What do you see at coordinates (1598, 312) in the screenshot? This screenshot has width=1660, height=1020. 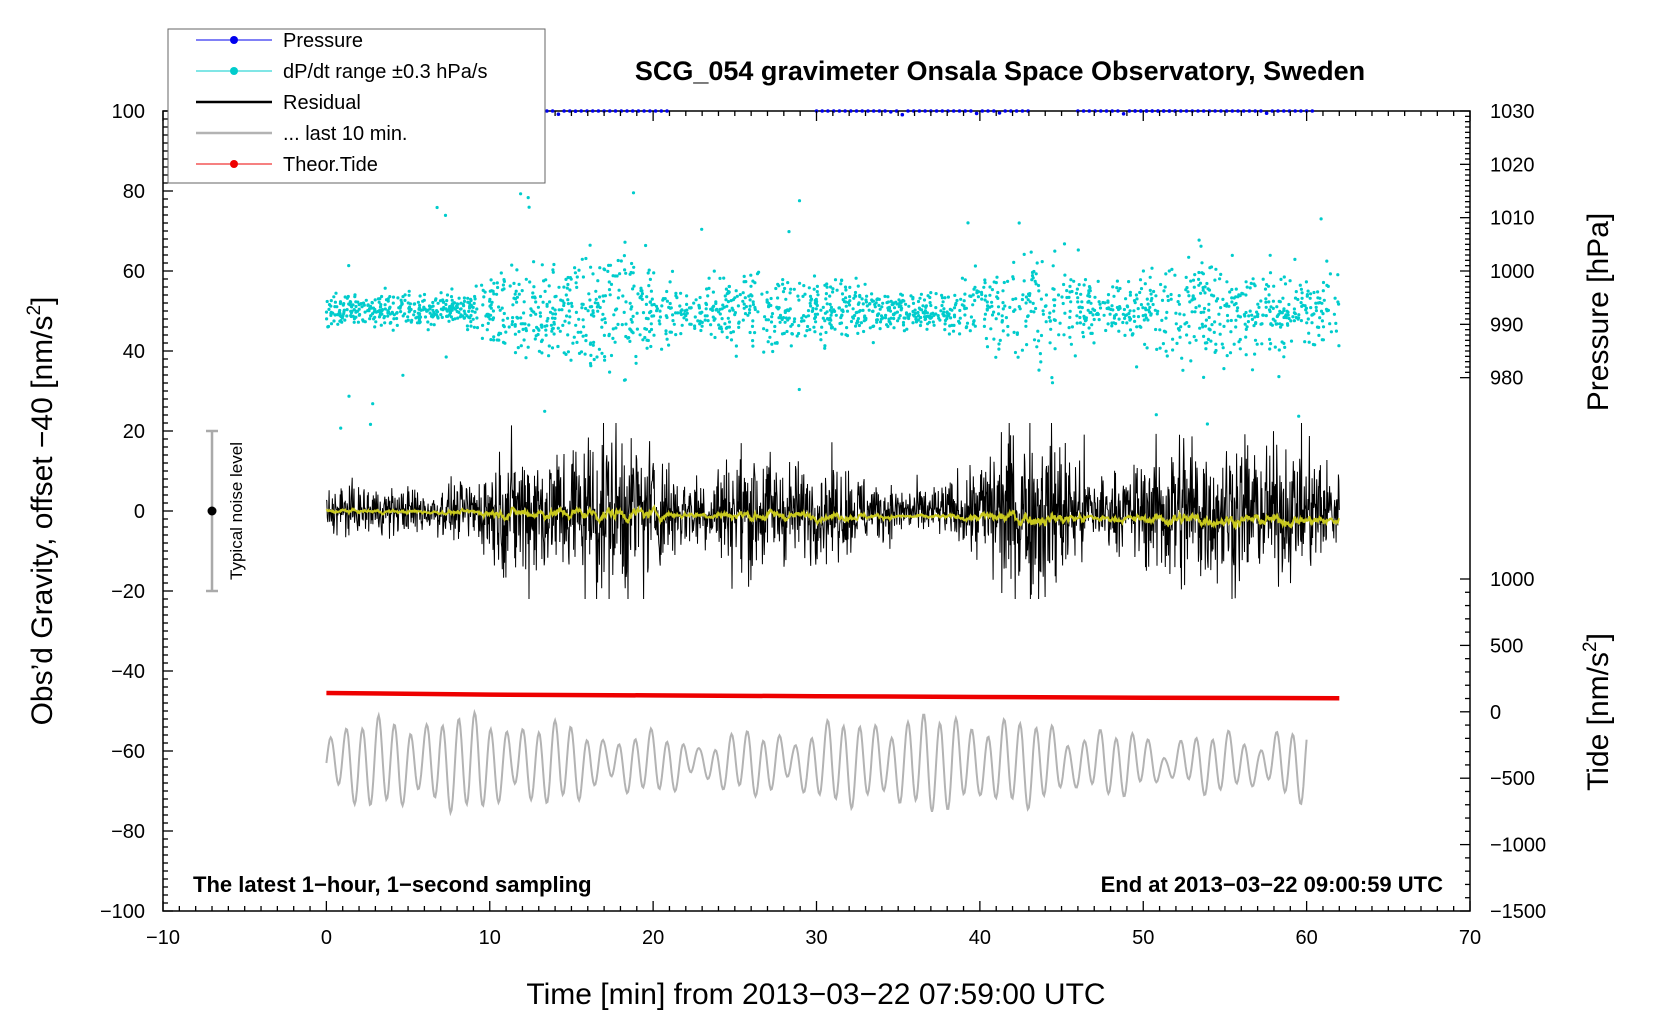 I see `pressure-axis-label: Pressure [hPa]` at bounding box center [1598, 312].